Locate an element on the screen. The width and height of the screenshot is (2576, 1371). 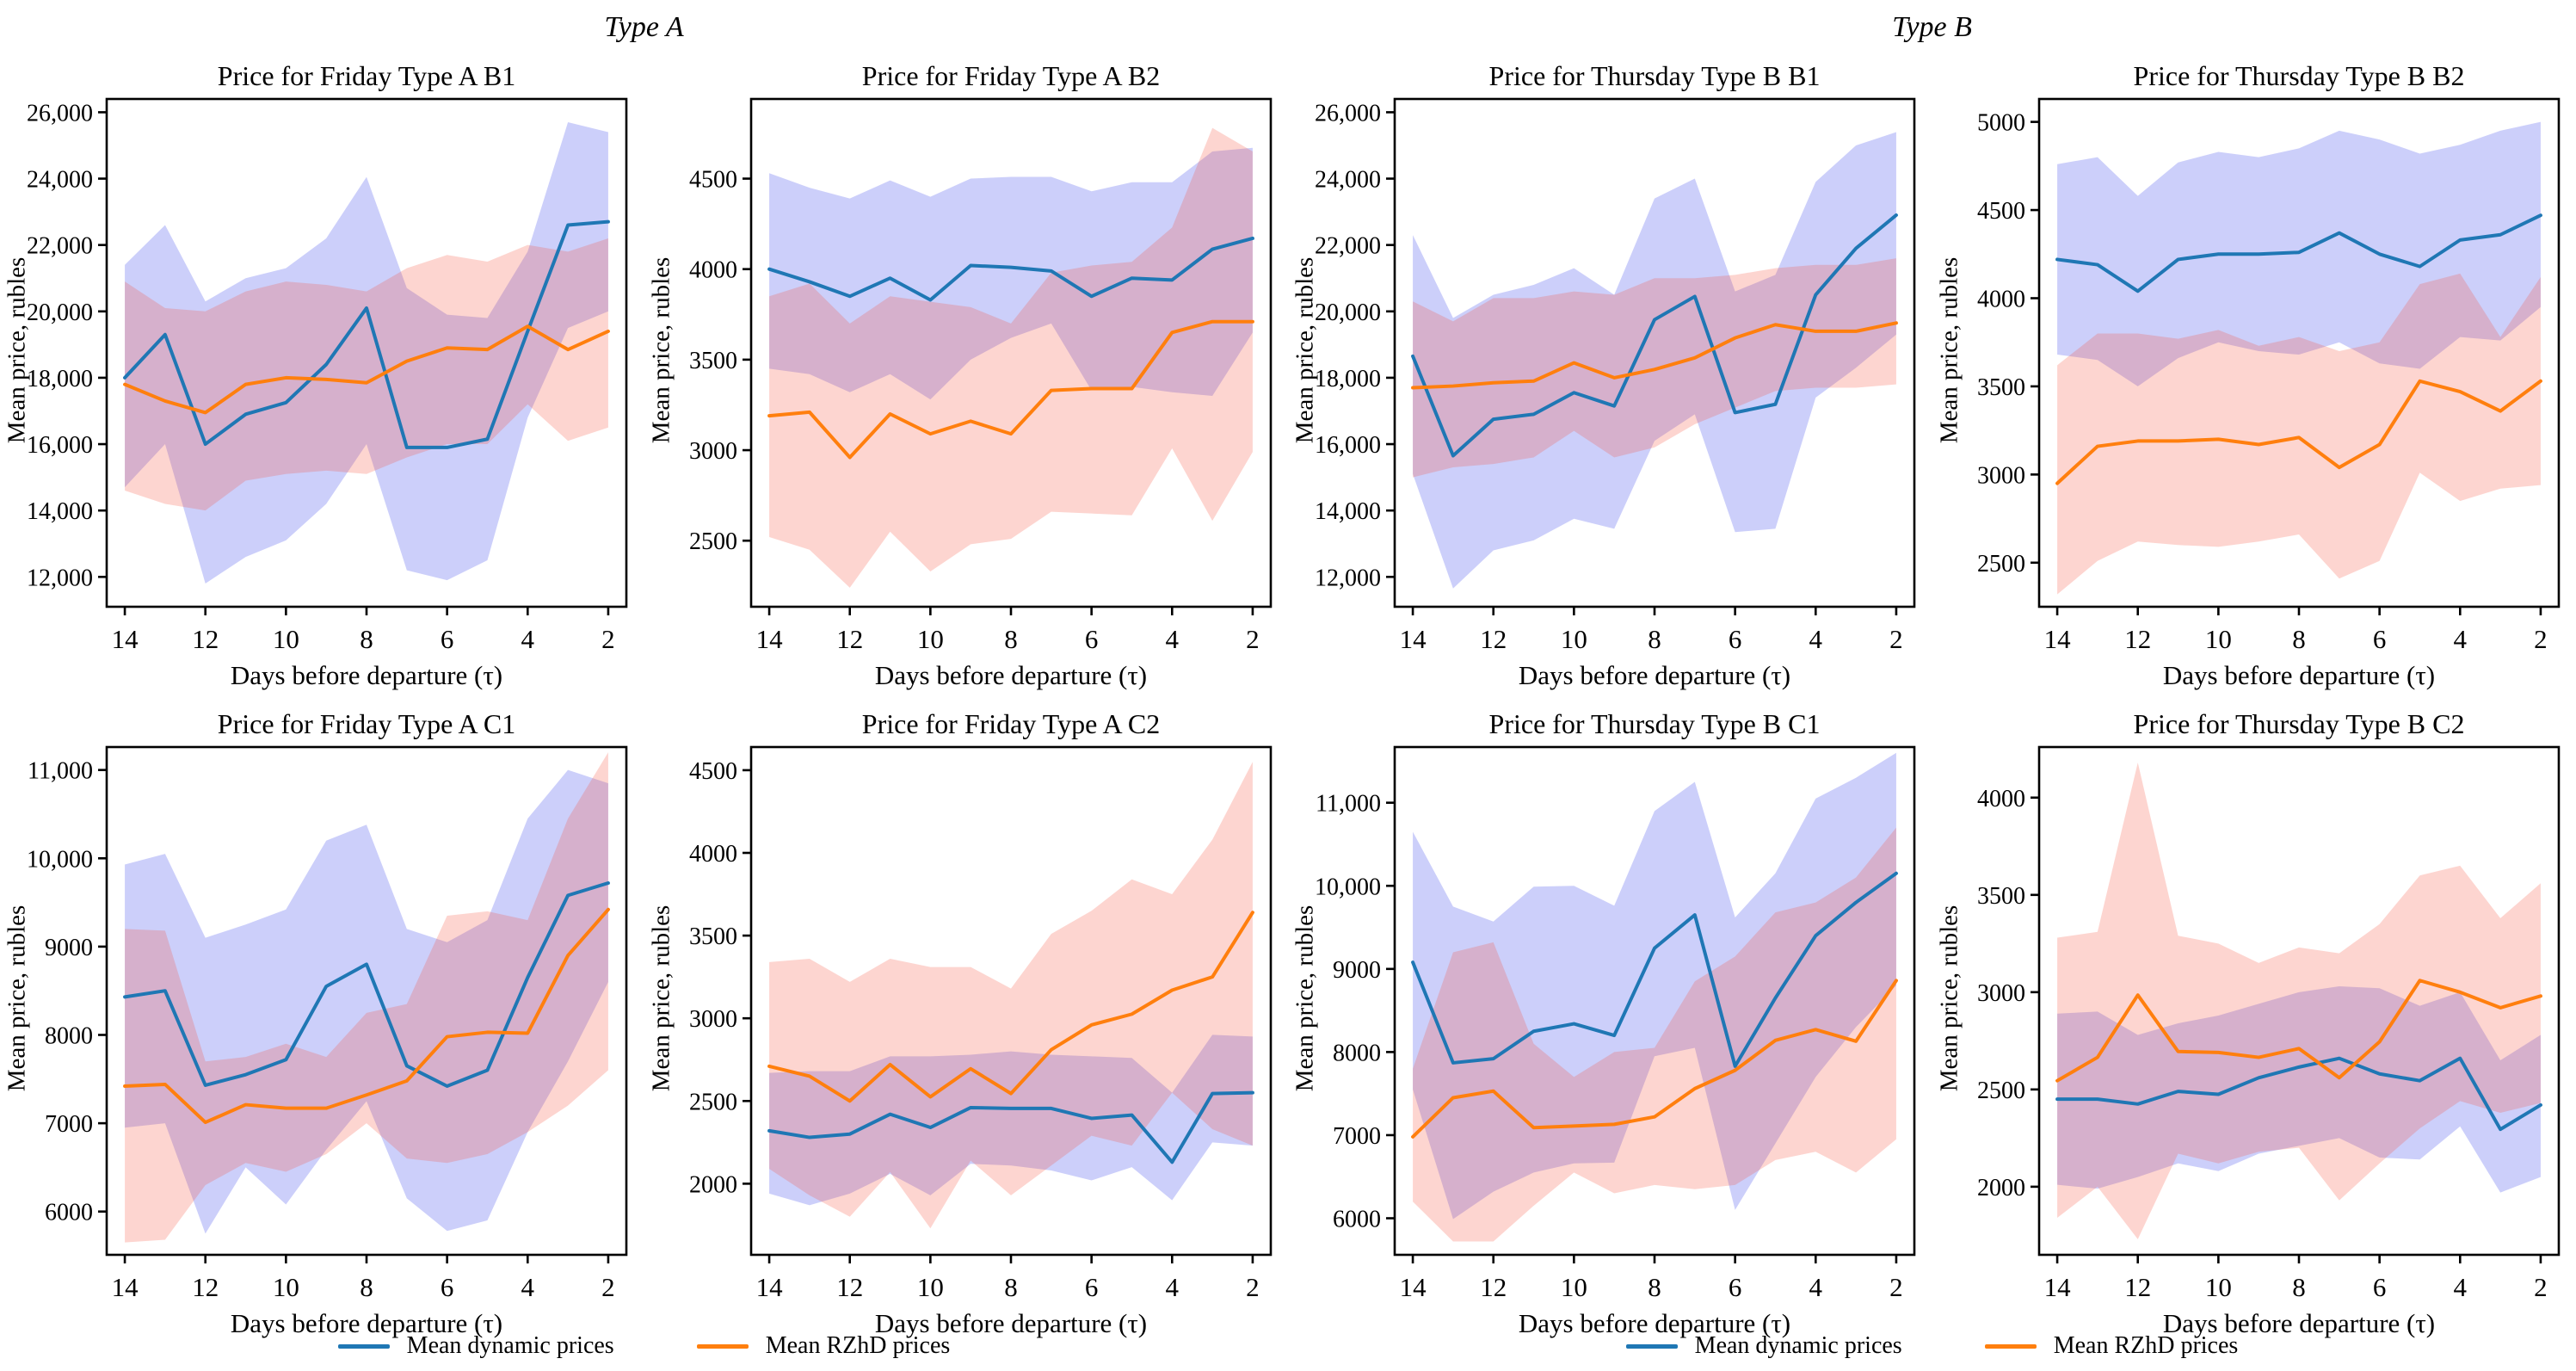
svg-text: 2000 is located at coordinates (713, 1184).